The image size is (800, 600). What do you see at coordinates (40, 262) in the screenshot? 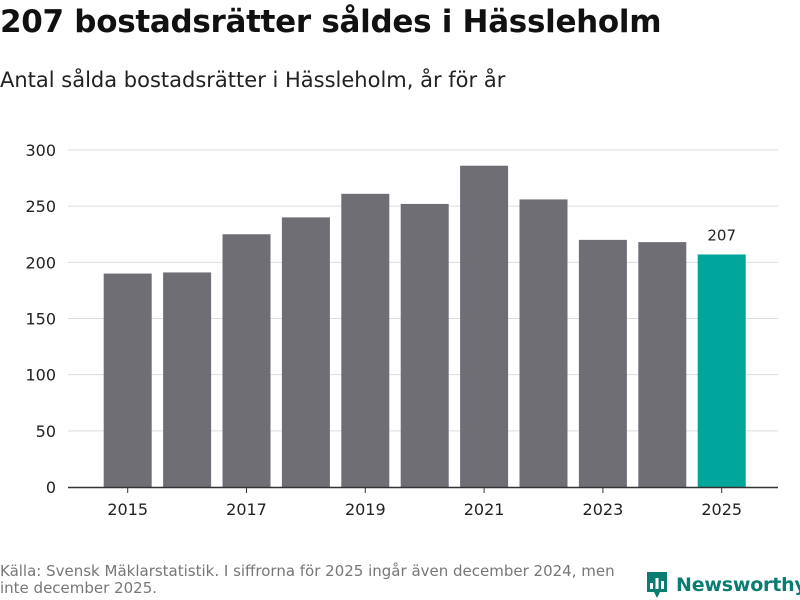
I see `y-tick-label-200: 200` at bounding box center [40, 262].